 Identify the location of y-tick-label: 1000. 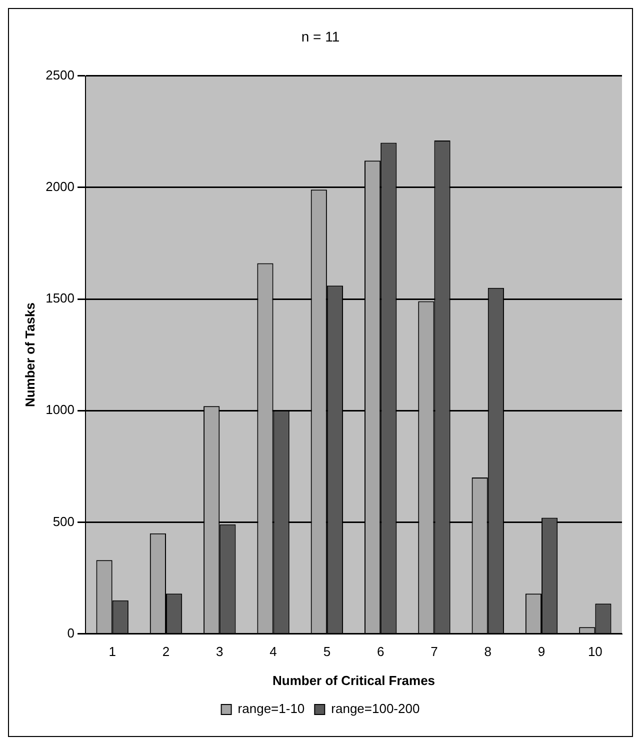
(60, 410).